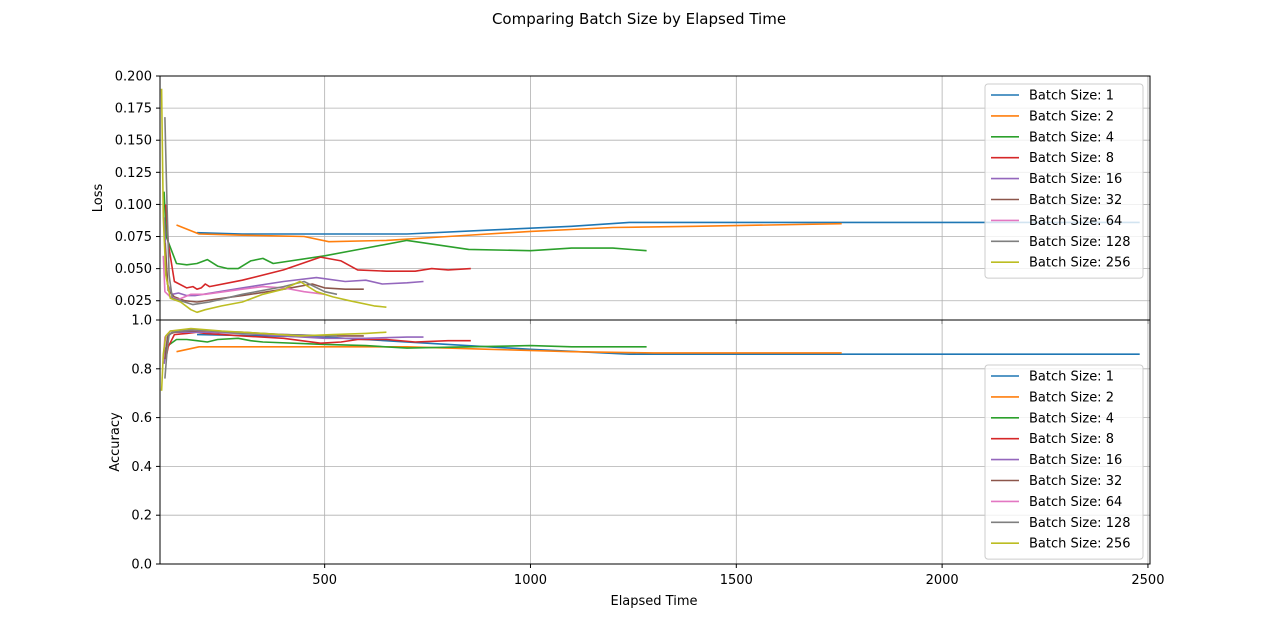 The width and height of the screenshot is (1278, 634). What do you see at coordinates (141, 369) in the screenshot?
I see `y-tick-label: 0.8` at bounding box center [141, 369].